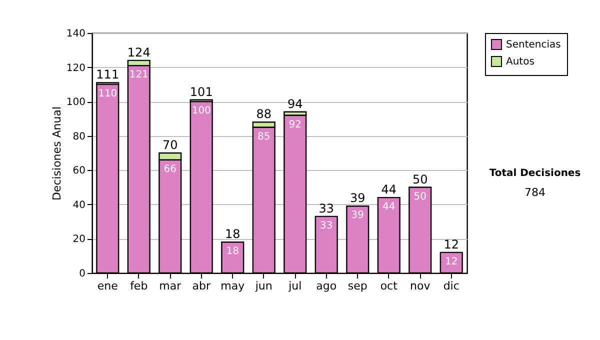  What do you see at coordinates (232, 252) in the screenshot?
I see `data-label: 18` at bounding box center [232, 252].